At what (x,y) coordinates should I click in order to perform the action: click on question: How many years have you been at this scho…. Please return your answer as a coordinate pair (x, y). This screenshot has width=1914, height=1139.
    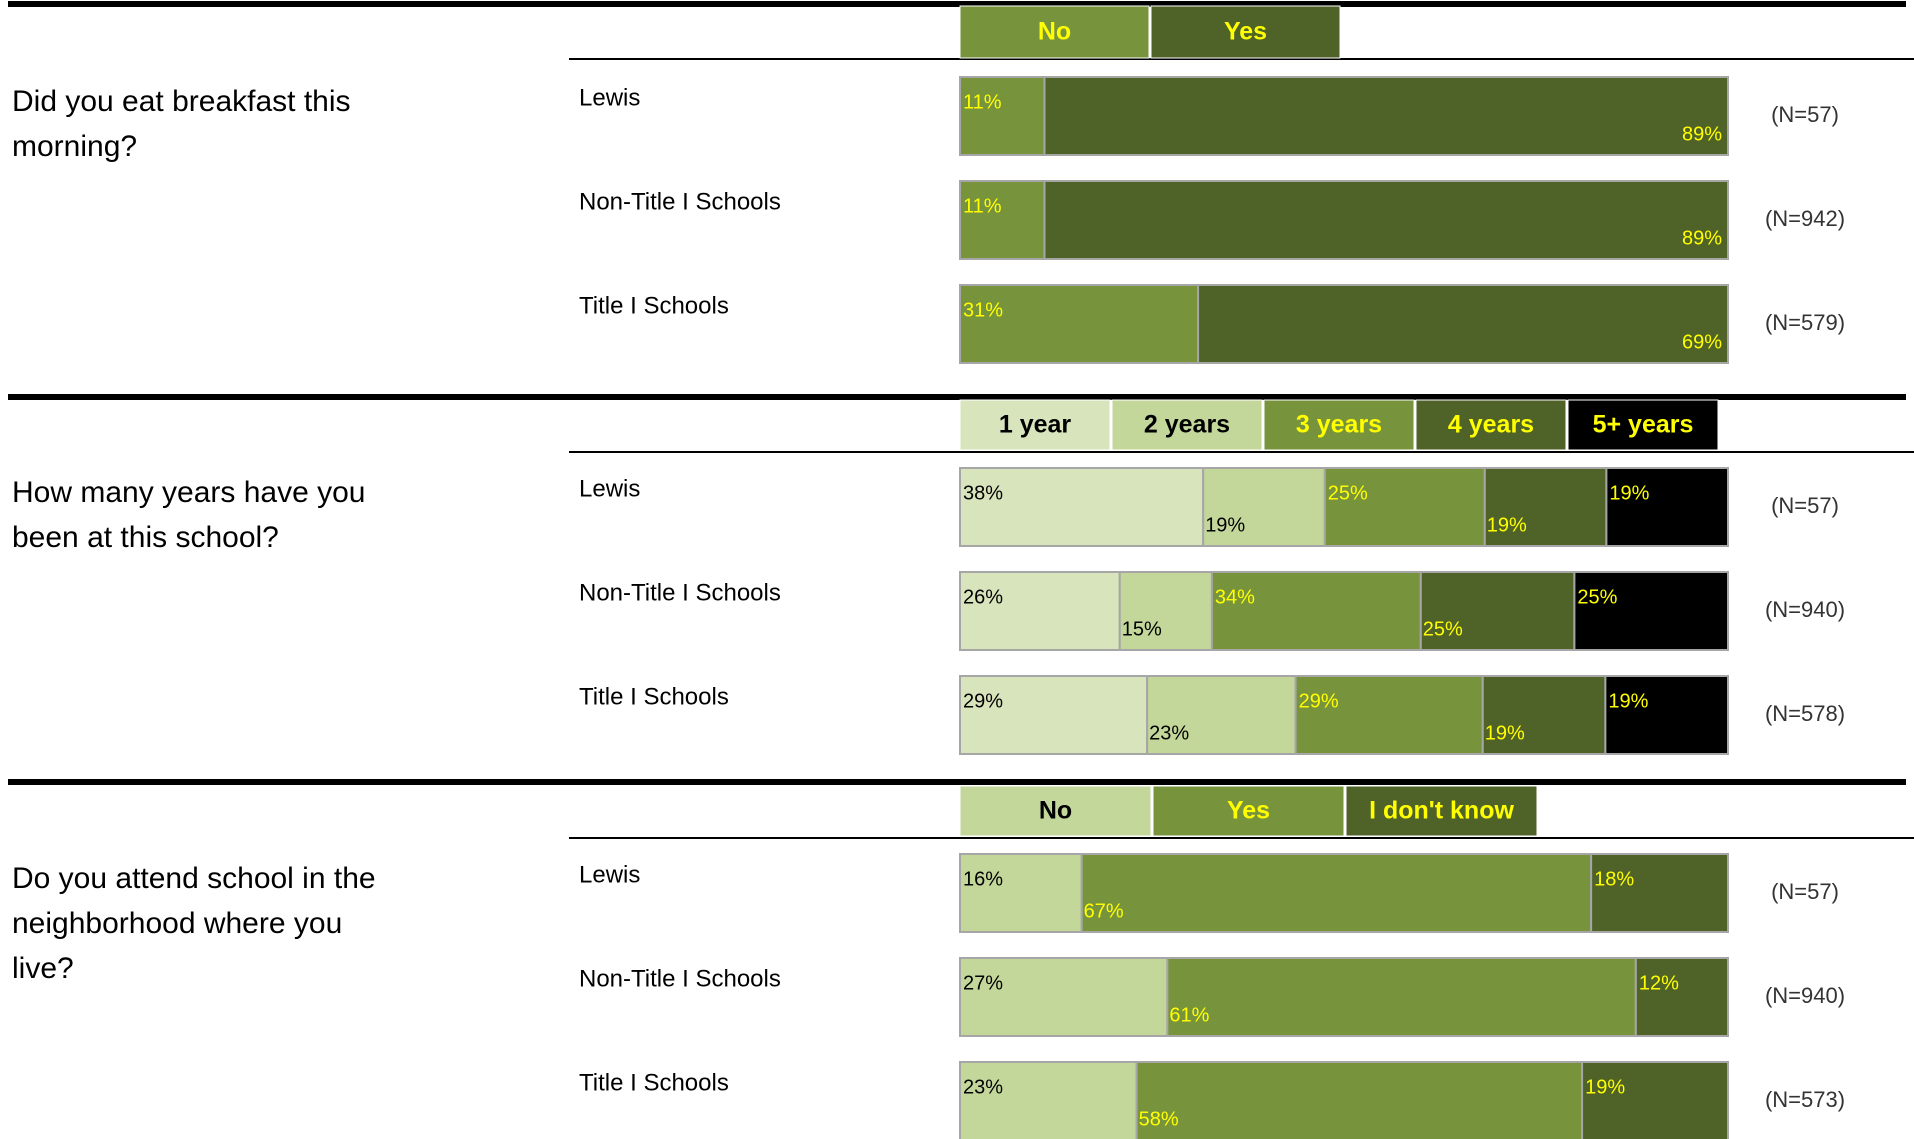
    Looking at the image, I should click on (189, 515).